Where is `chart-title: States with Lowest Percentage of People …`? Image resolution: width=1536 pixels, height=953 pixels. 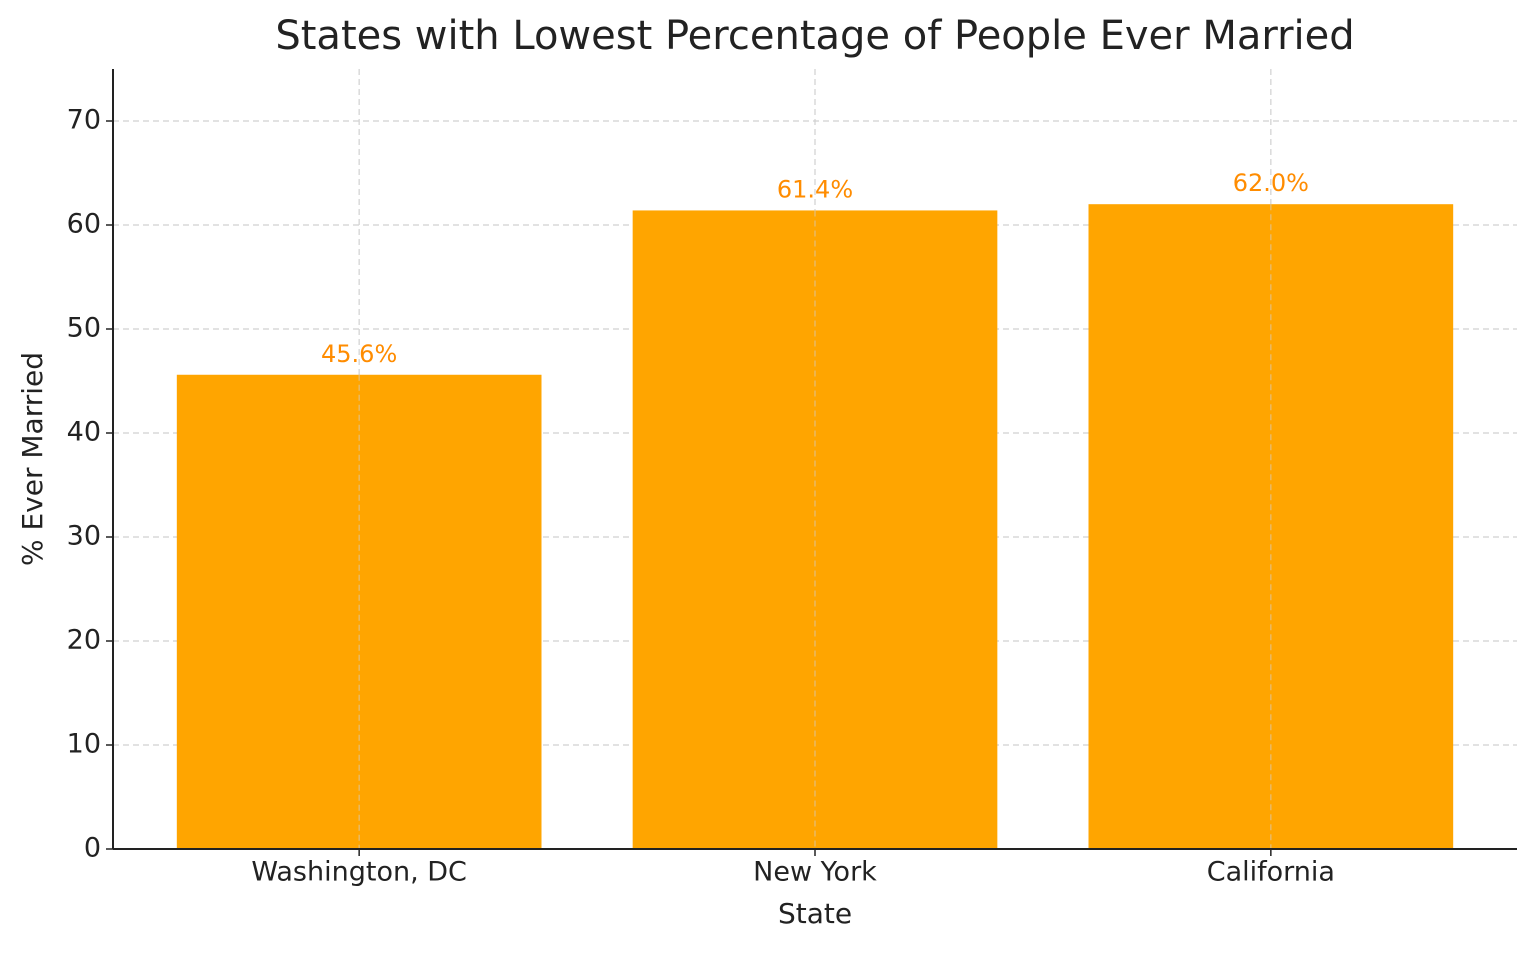
chart-title: States with Lowest Percentage of People … is located at coordinates (814, 36).